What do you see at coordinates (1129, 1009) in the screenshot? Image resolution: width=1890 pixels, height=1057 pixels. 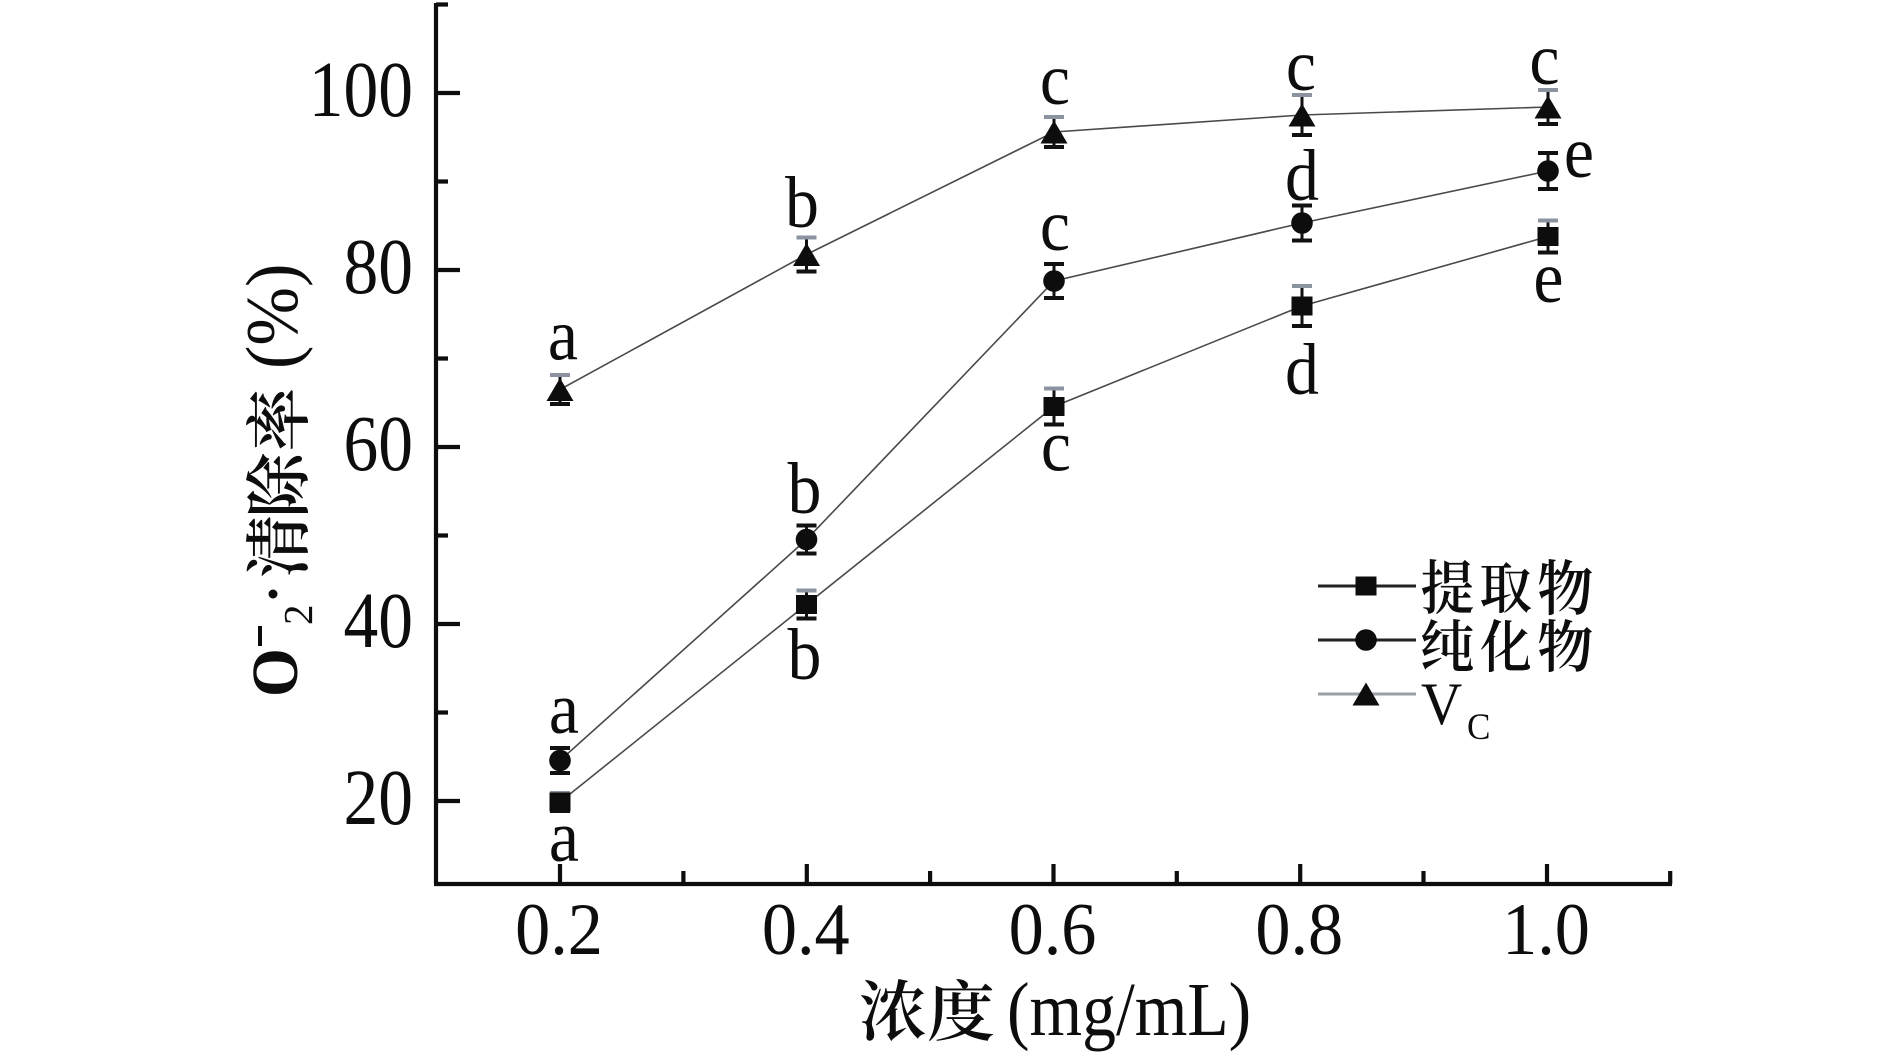 I see `svg-text: (mg/mL)` at bounding box center [1129, 1009].